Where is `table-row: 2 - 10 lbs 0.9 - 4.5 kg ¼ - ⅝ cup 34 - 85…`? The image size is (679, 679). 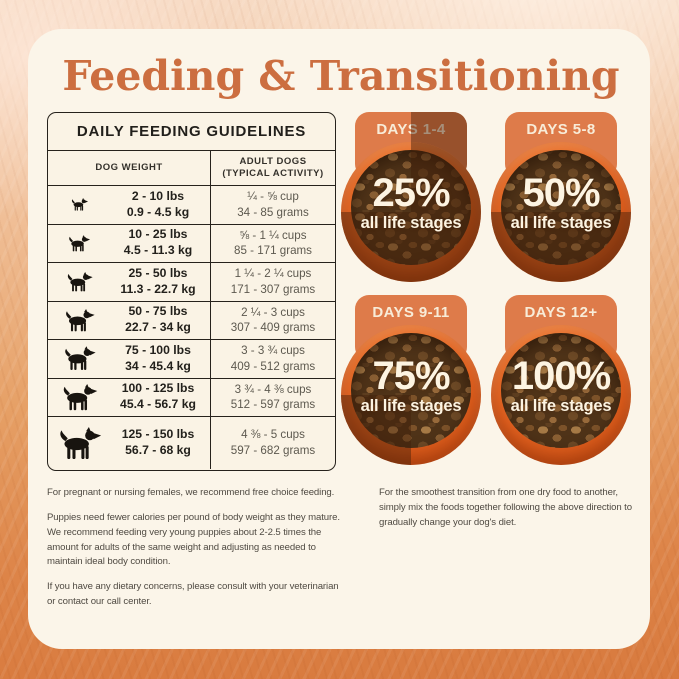 table-row: 2 - 10 lbs 0.9 - 4.5 kg ¼ - ⅝ cup 34 - 85… is located at coordinates (191, 205).